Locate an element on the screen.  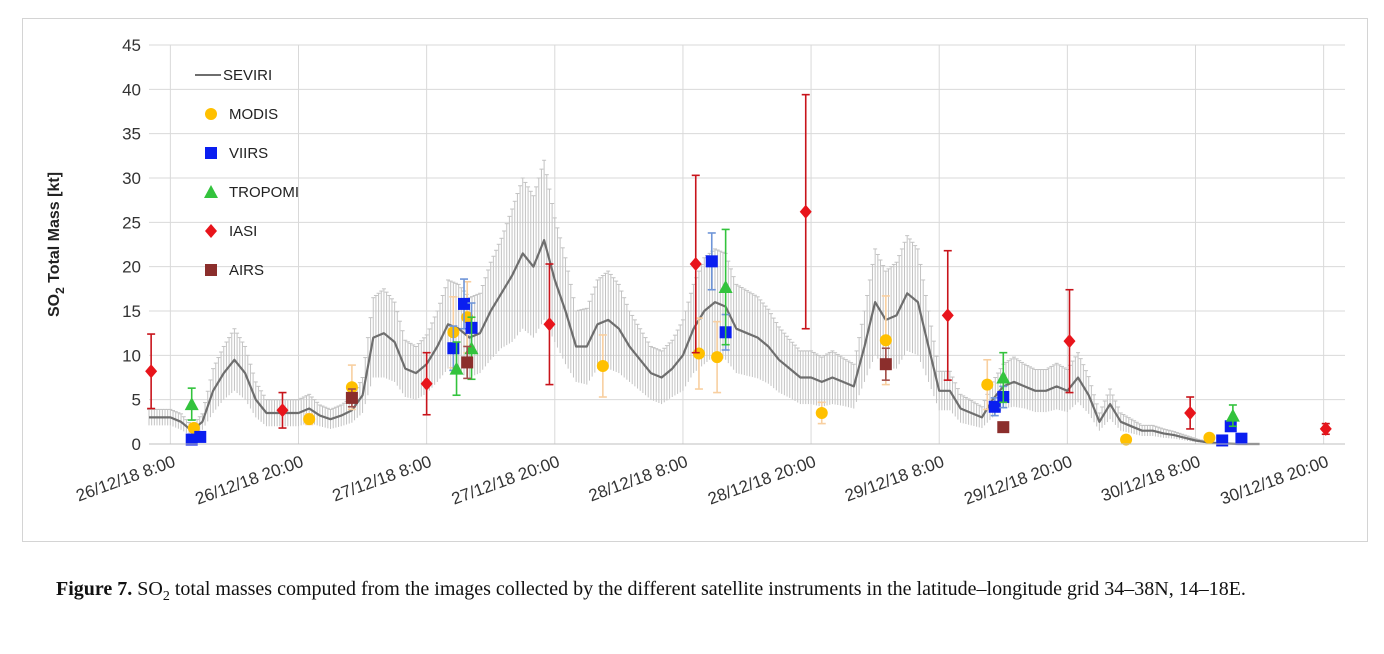
y-tick-label: 5 is located at coordinates (136, 400).